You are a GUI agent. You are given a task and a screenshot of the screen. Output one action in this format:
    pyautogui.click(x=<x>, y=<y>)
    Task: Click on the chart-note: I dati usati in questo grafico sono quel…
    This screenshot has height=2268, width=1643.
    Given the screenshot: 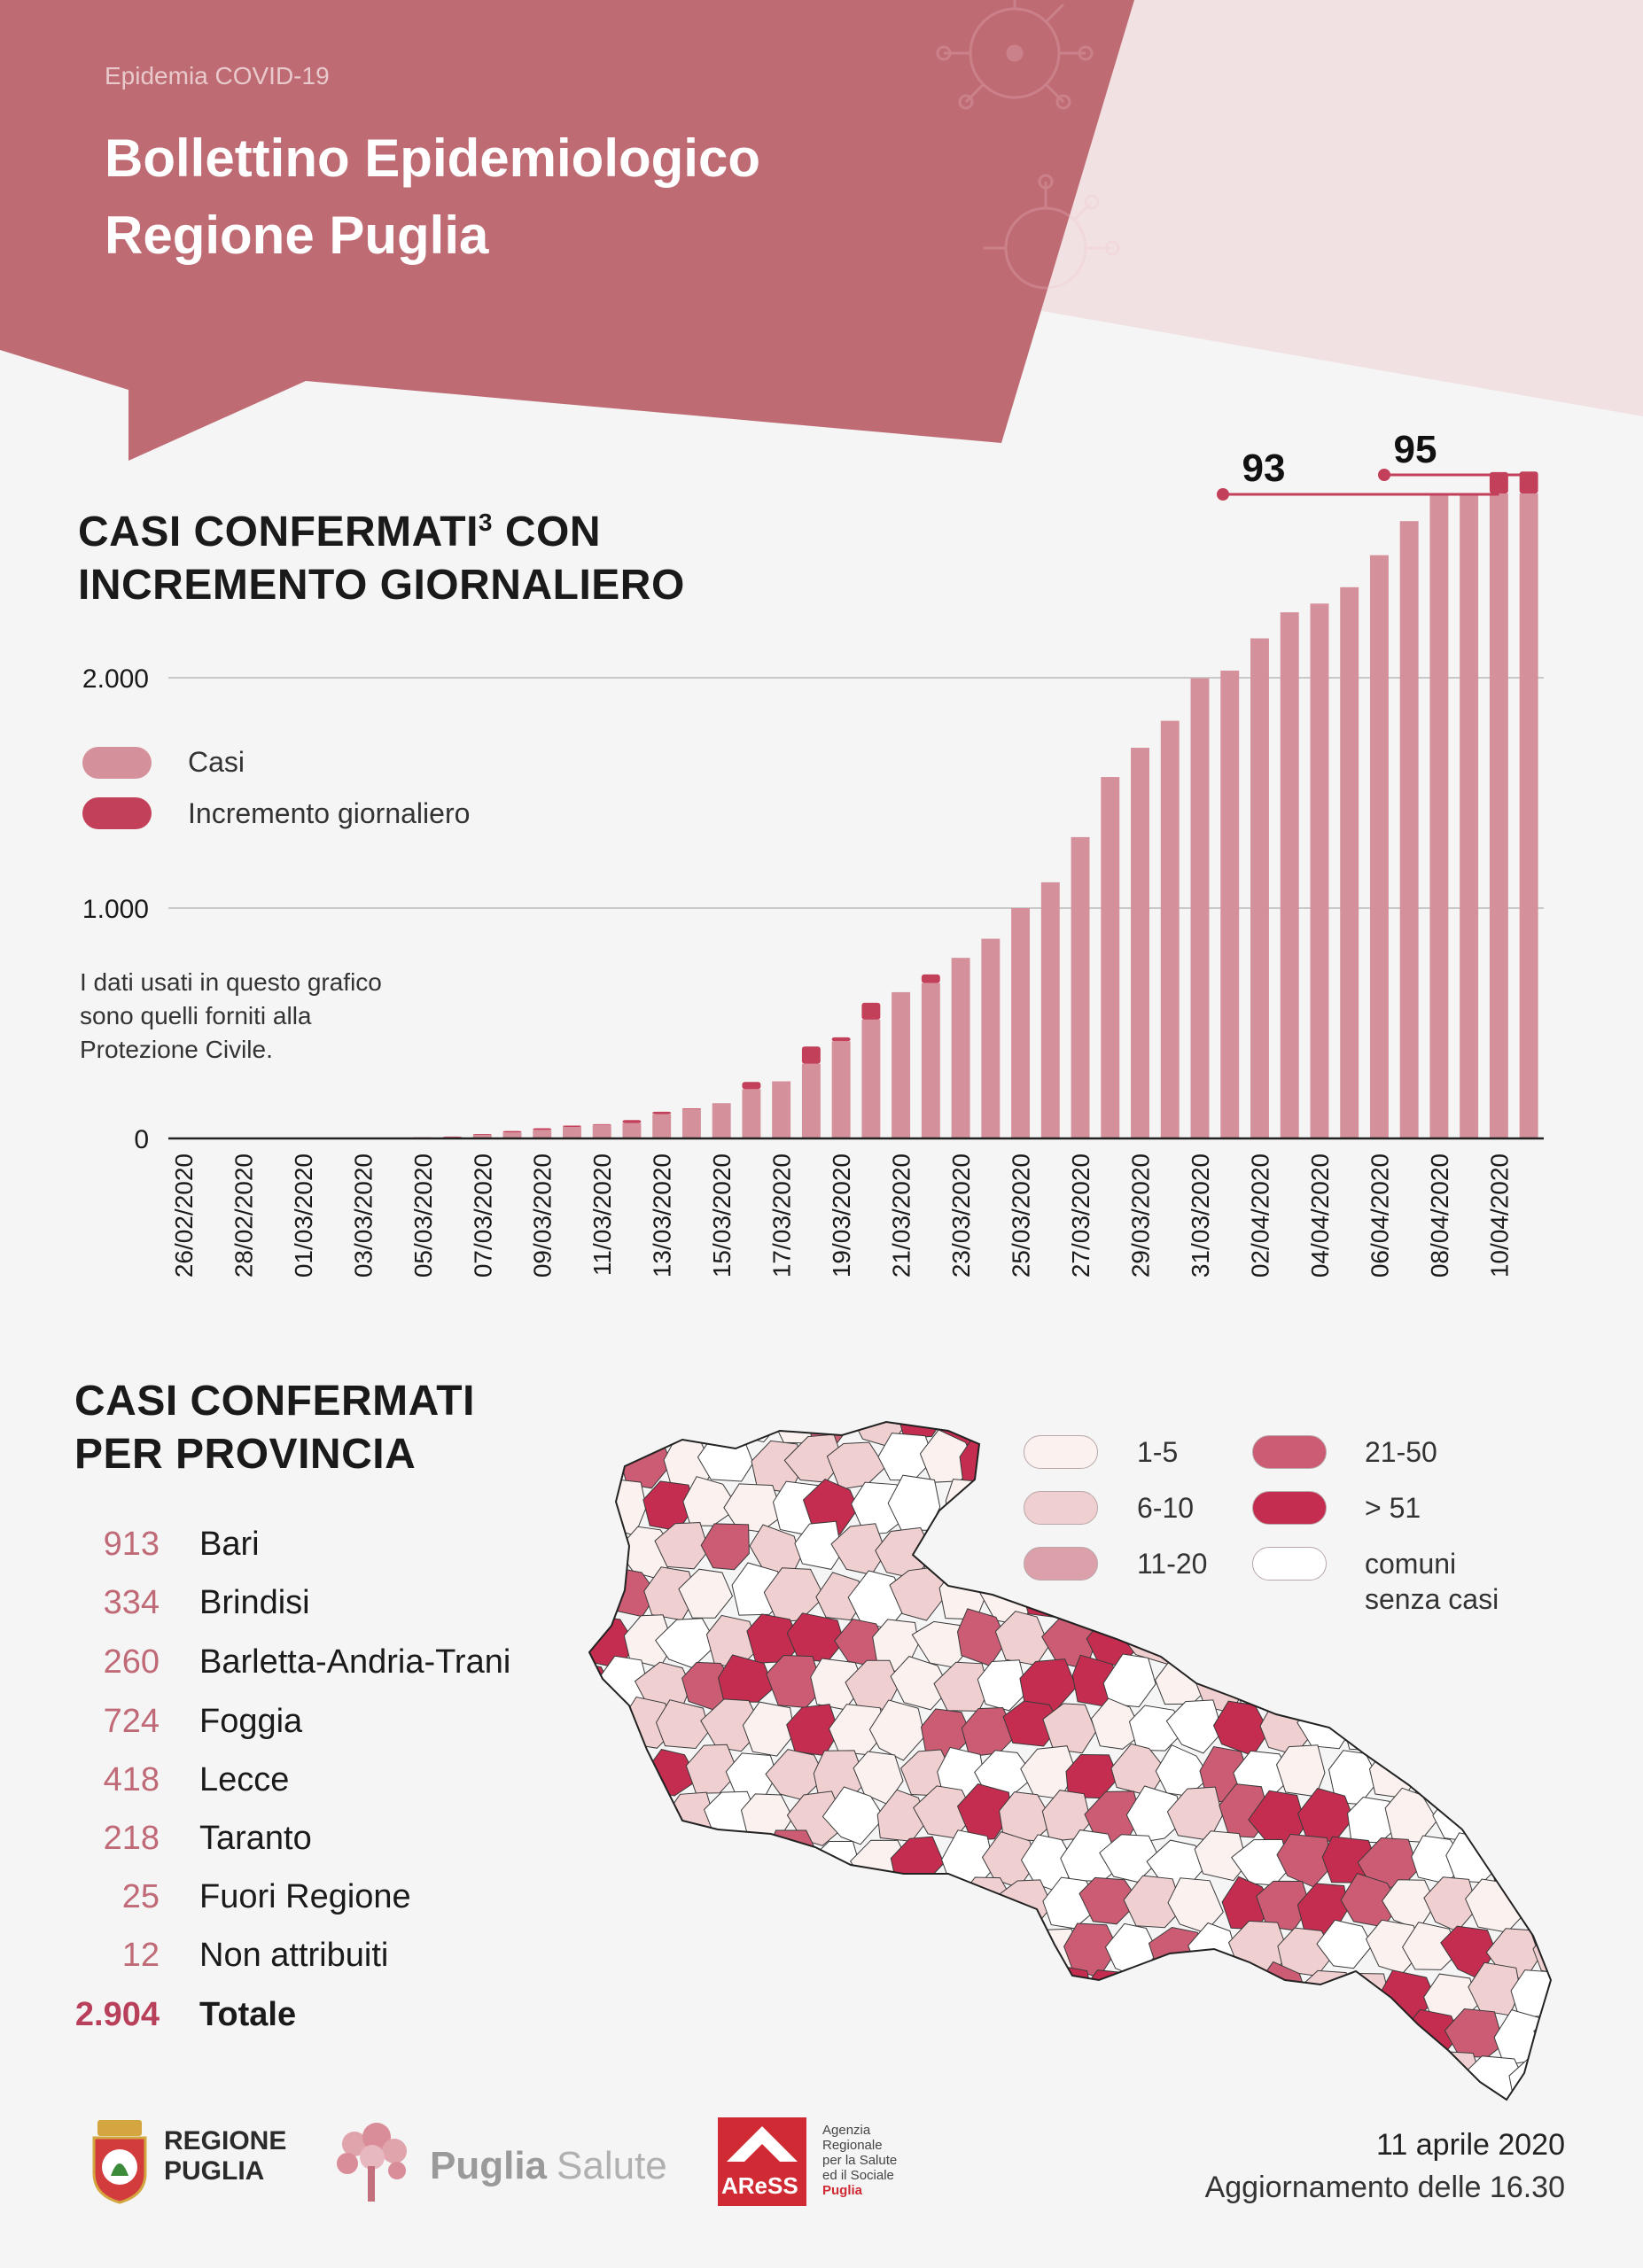 What is the action you would take?
    pyautogui.click(x=231, y=1016)
    